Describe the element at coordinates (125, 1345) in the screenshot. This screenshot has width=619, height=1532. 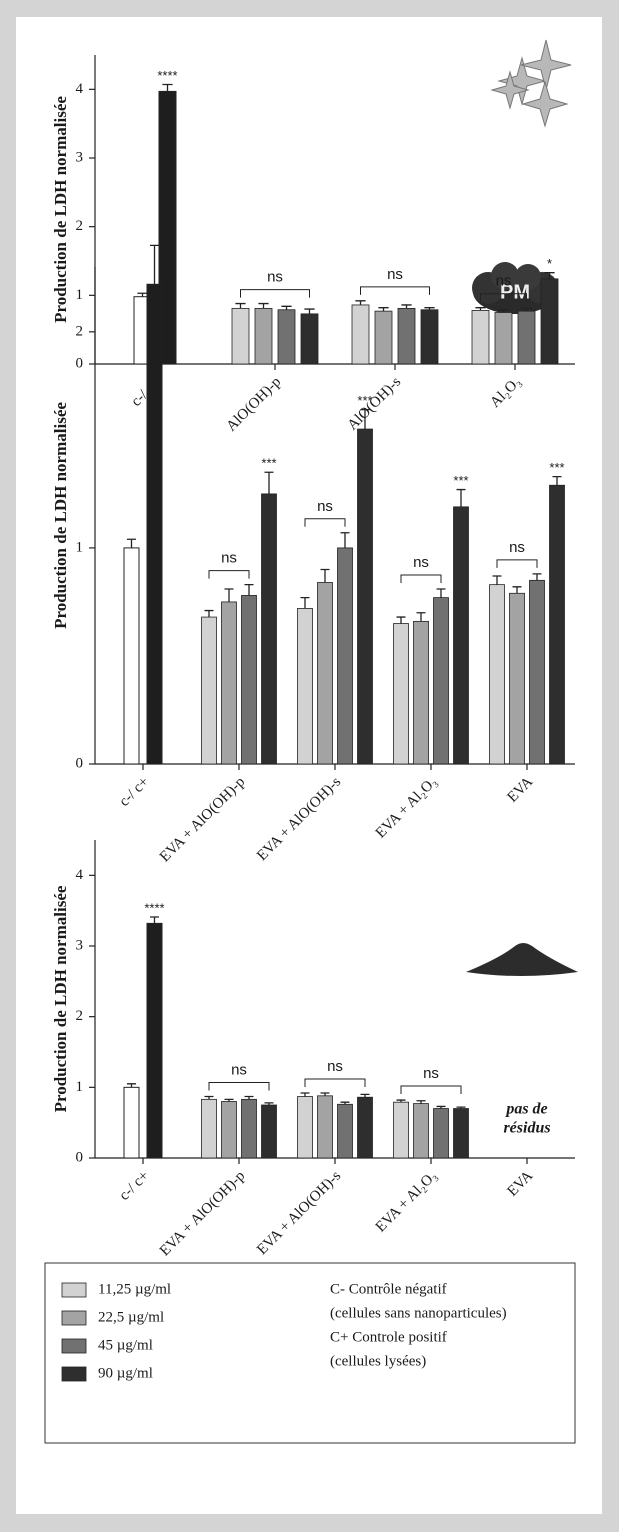
I see `legend-label: 45 µg/ml` at that location.